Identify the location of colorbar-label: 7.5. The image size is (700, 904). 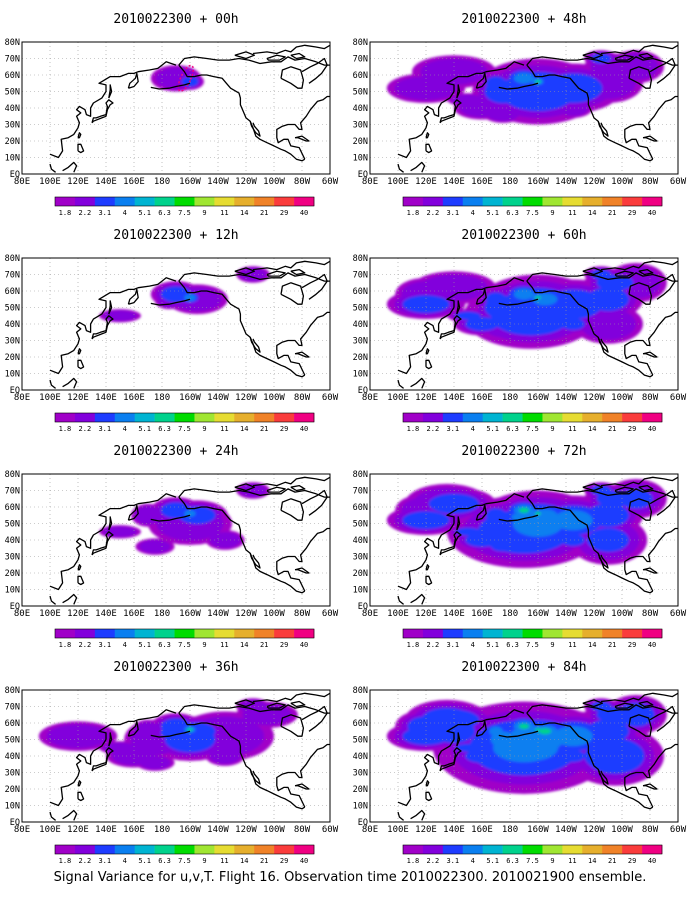
(184, 213).